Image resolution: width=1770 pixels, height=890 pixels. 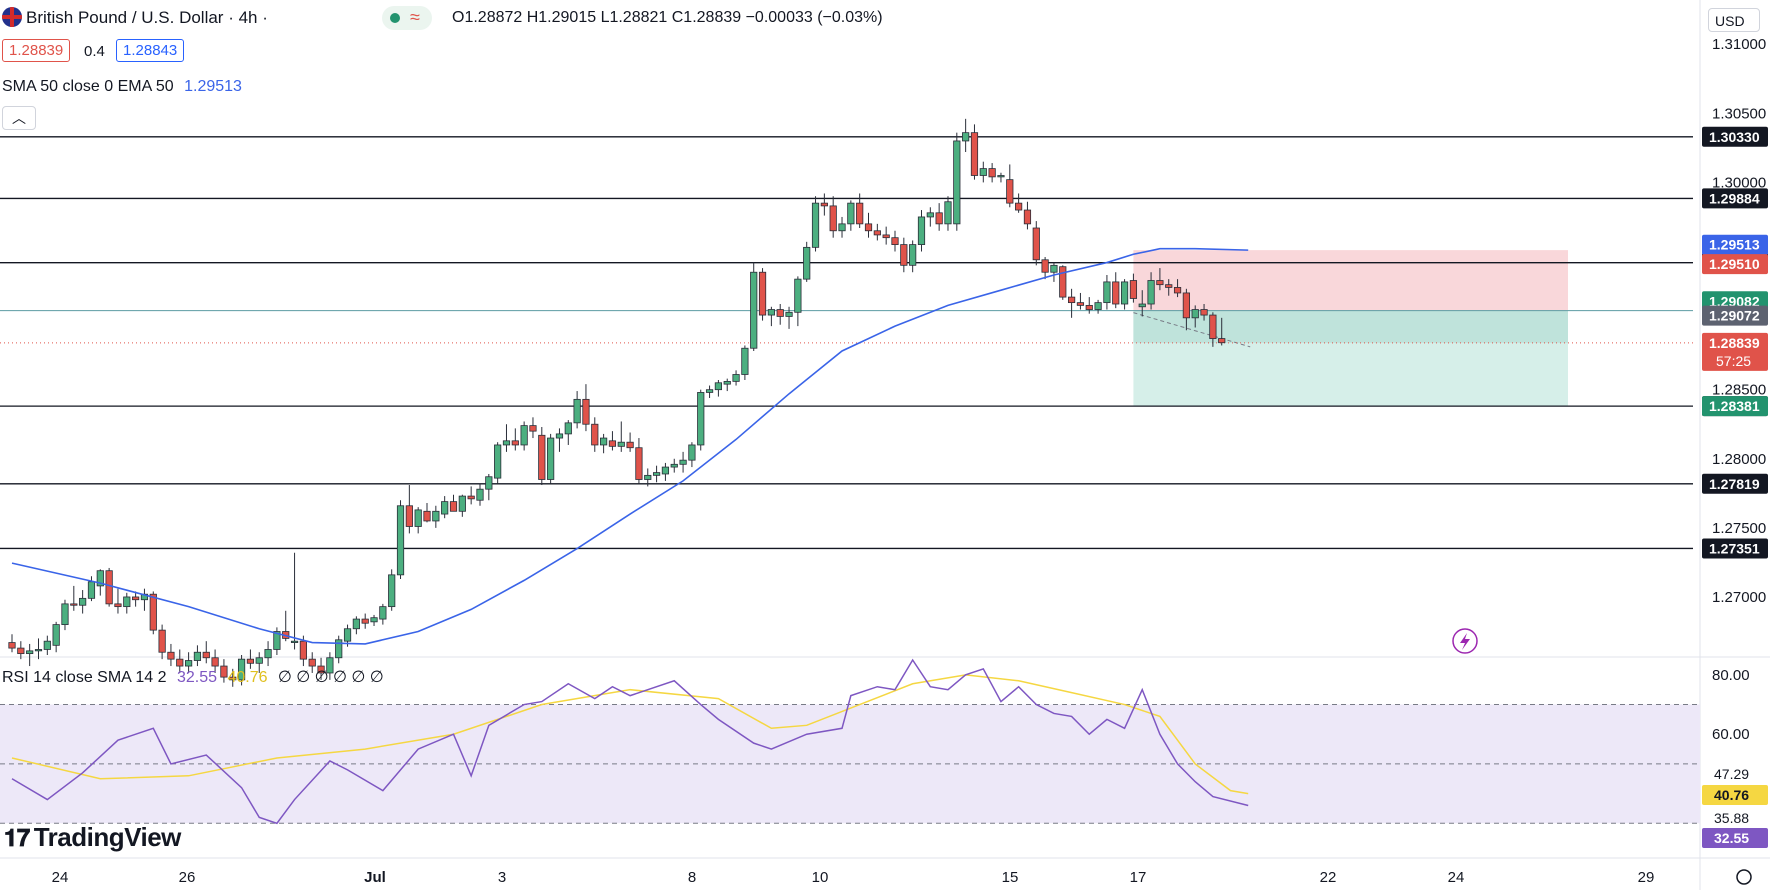 I want to click on time-tick-label: 10, so click(x=820, y=877).